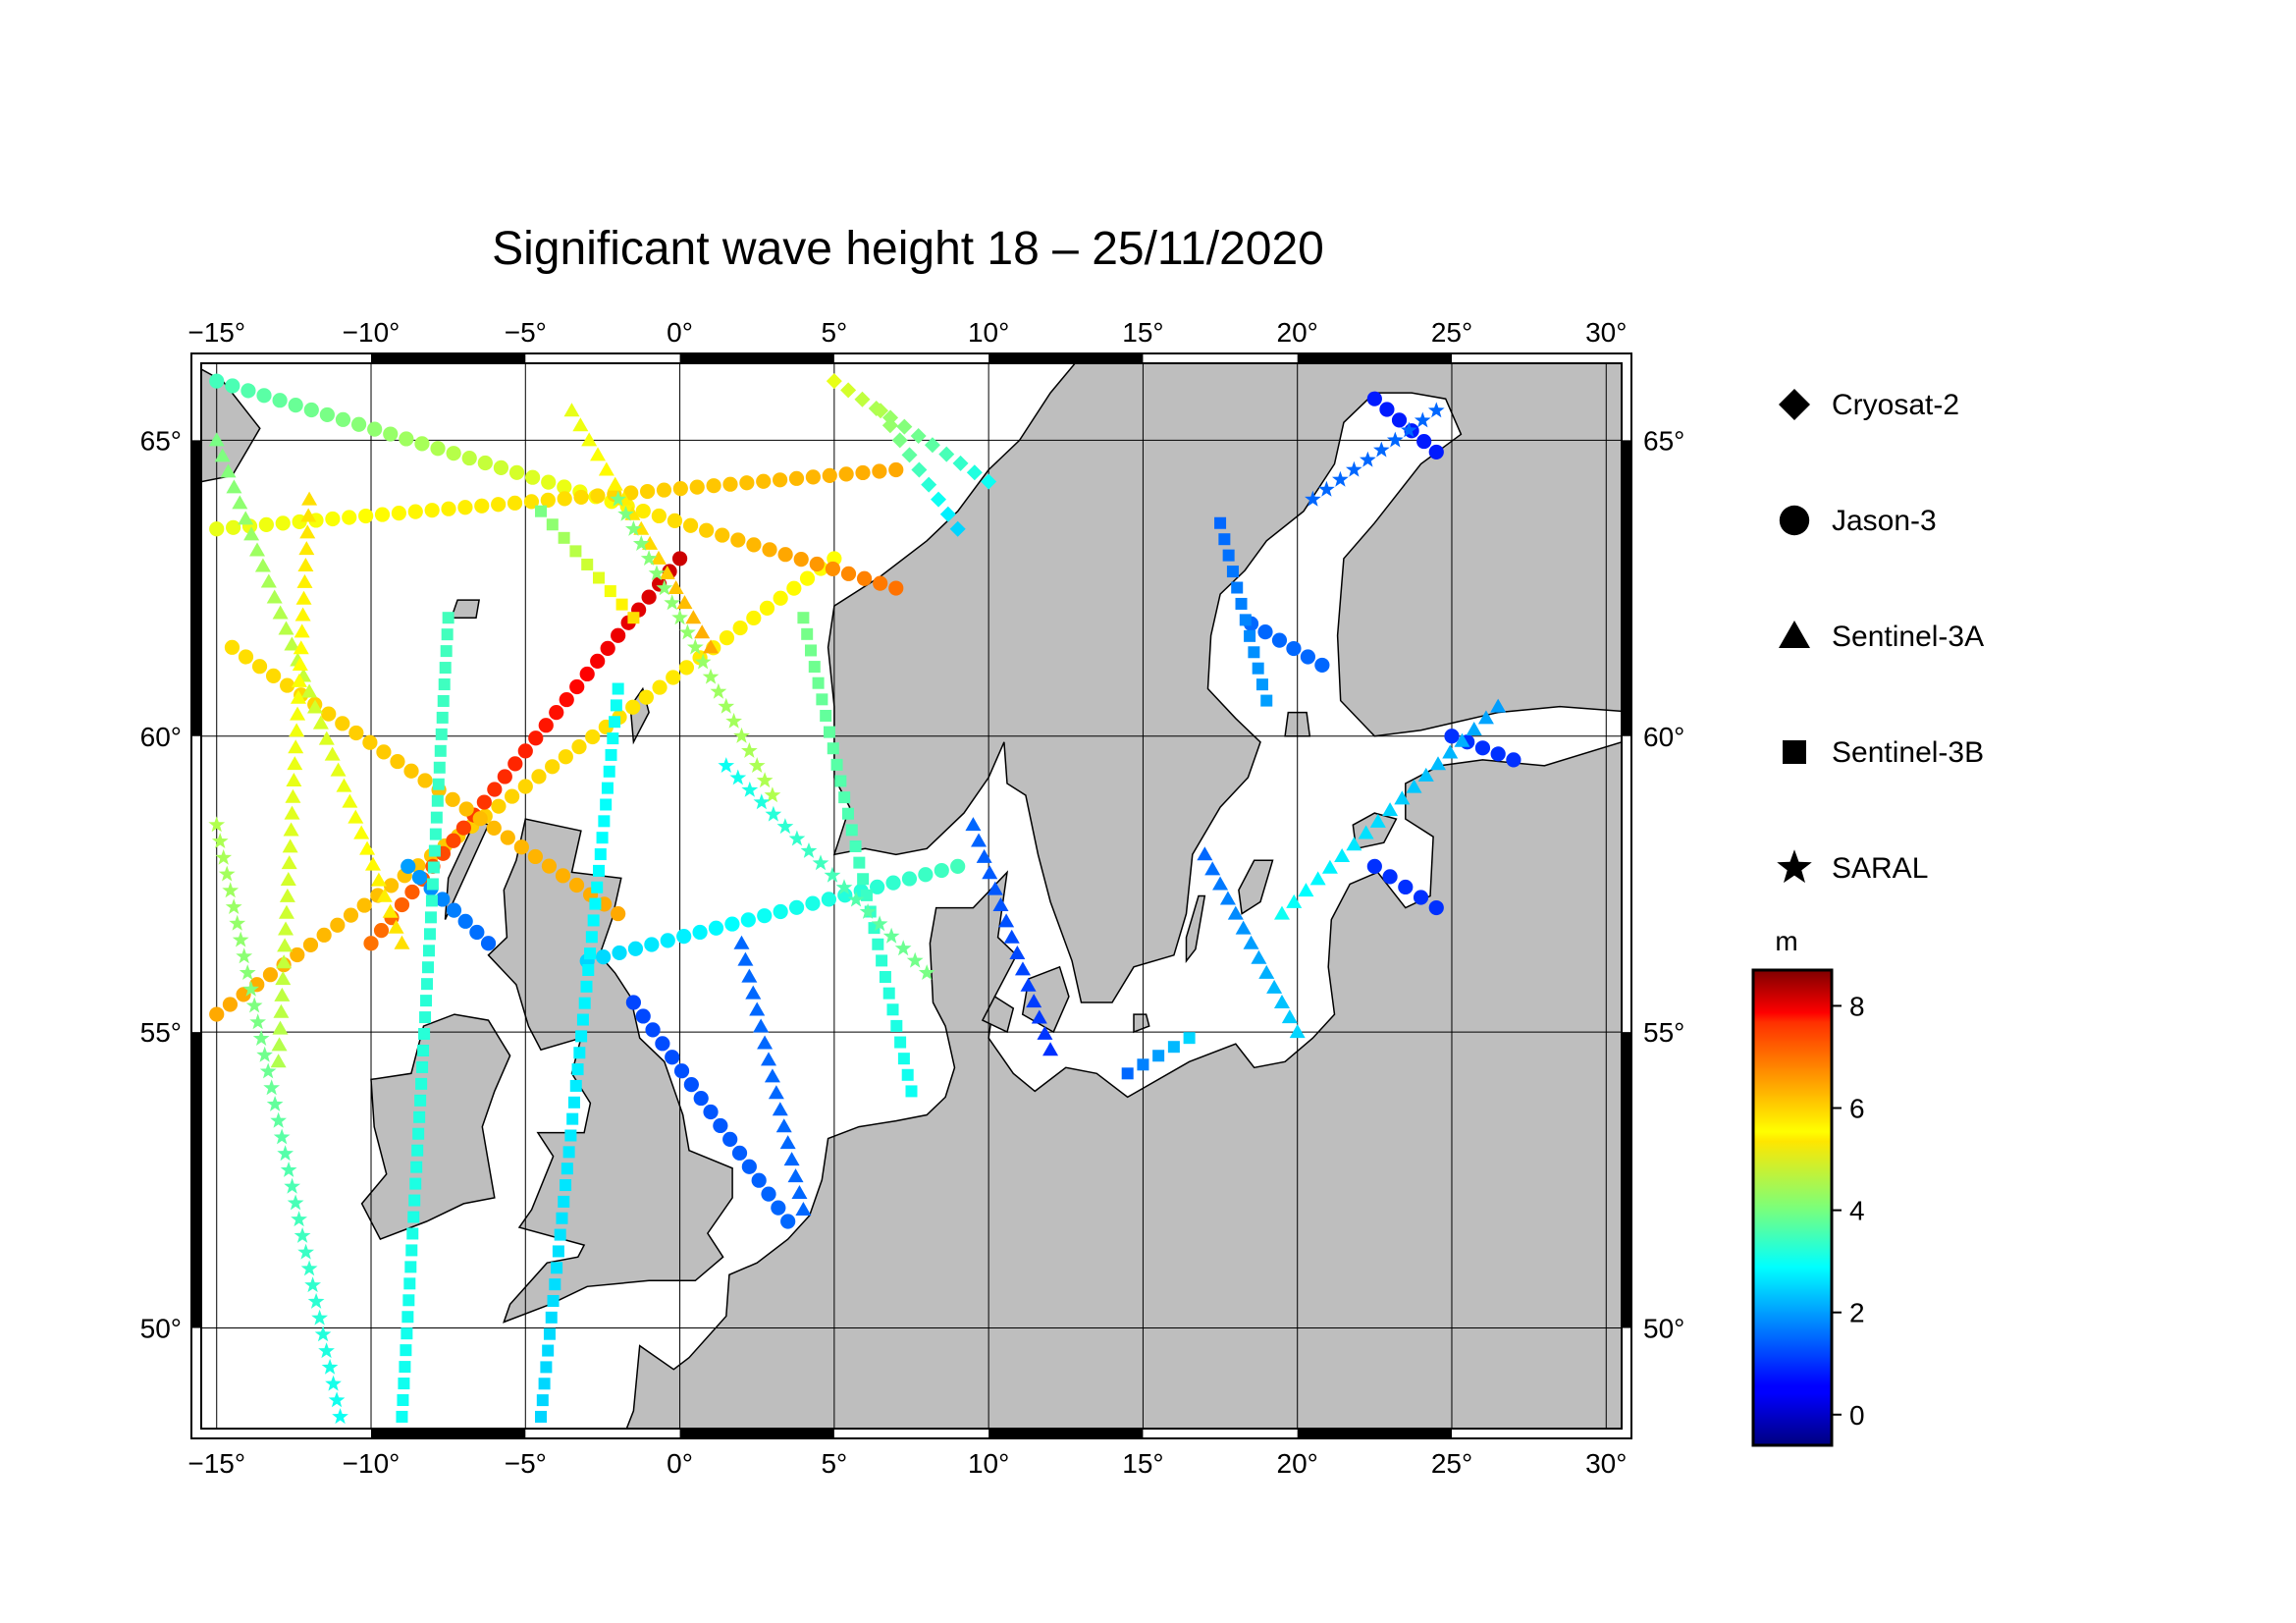  Describe the element at coordinates (161, 440) in the screenshot. I see `lat-tick-label: 65°` at that location.